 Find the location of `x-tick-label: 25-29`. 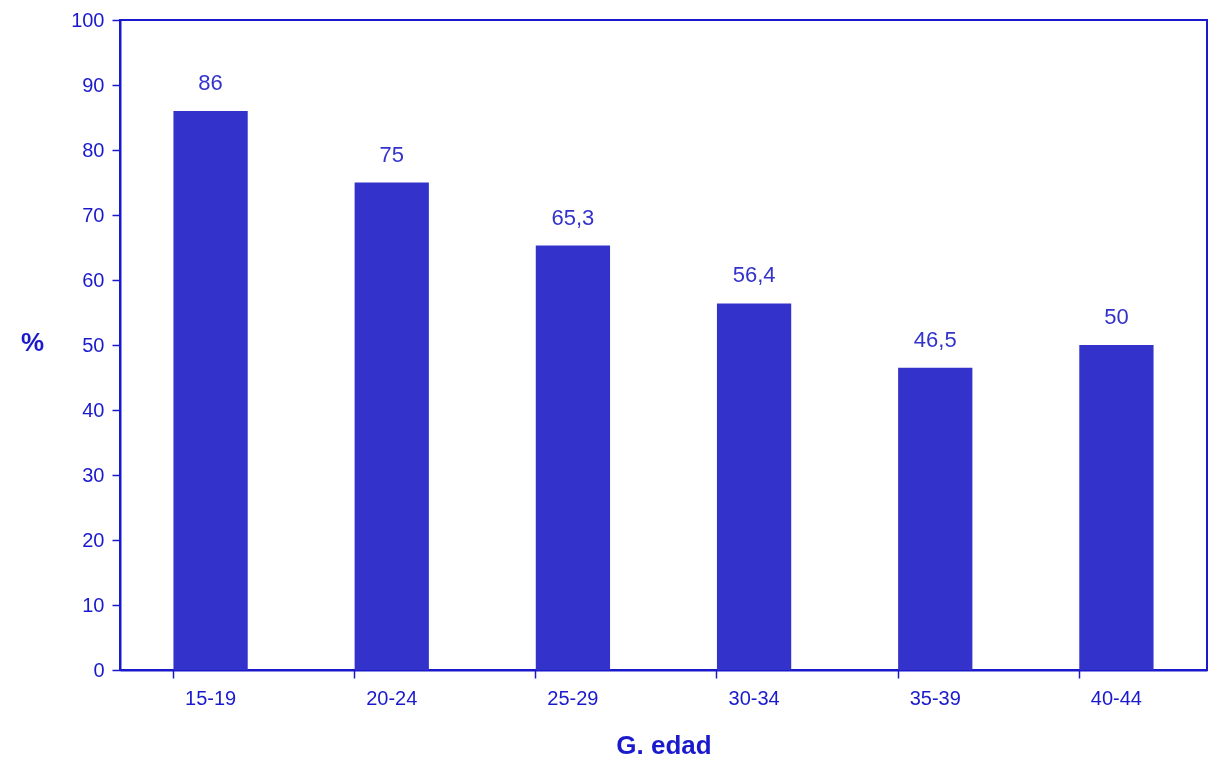

x-tick-label: 25-29 is located at coordinates (573, 697).